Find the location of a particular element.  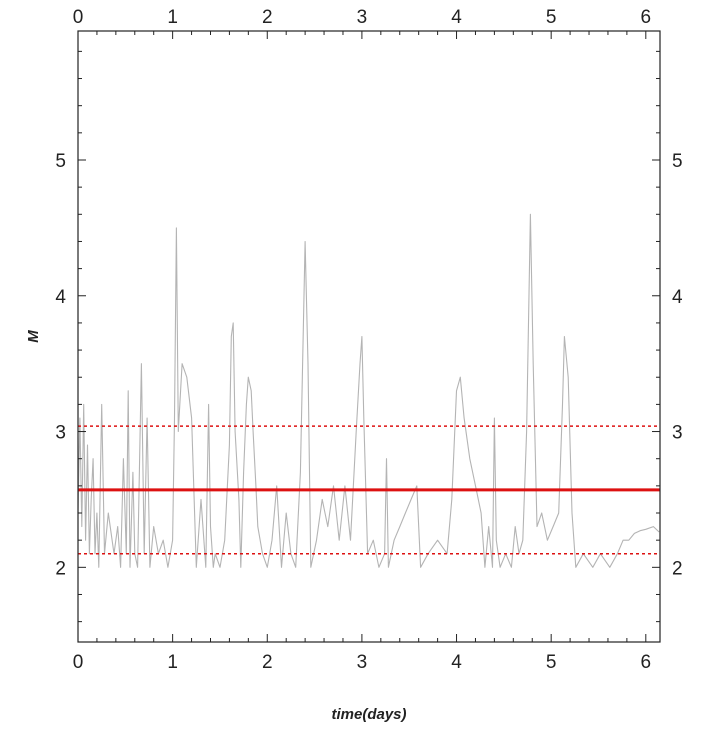

x-tick-label-top: 6 is located at coordinates (646, 17).